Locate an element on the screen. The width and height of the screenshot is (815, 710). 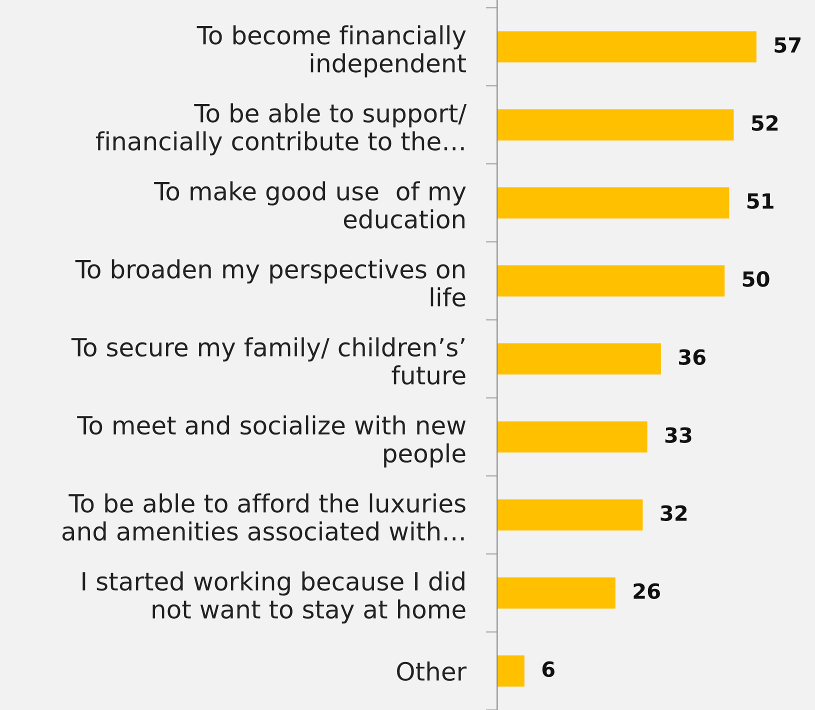
y-tick-label: To make good use of my education is located at coordinates (310, 205).